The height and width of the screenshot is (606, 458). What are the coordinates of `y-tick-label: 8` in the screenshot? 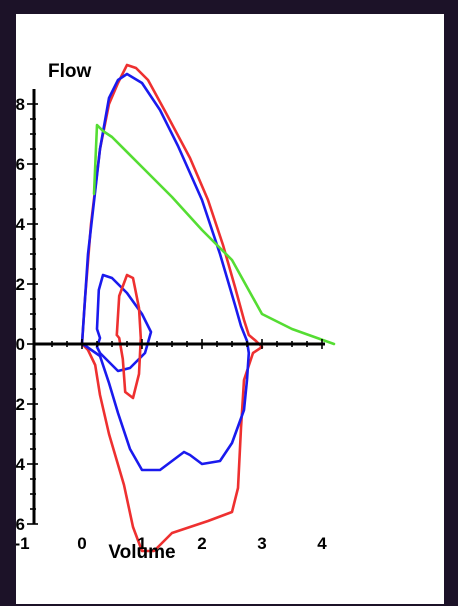 It's located at (20, 104).